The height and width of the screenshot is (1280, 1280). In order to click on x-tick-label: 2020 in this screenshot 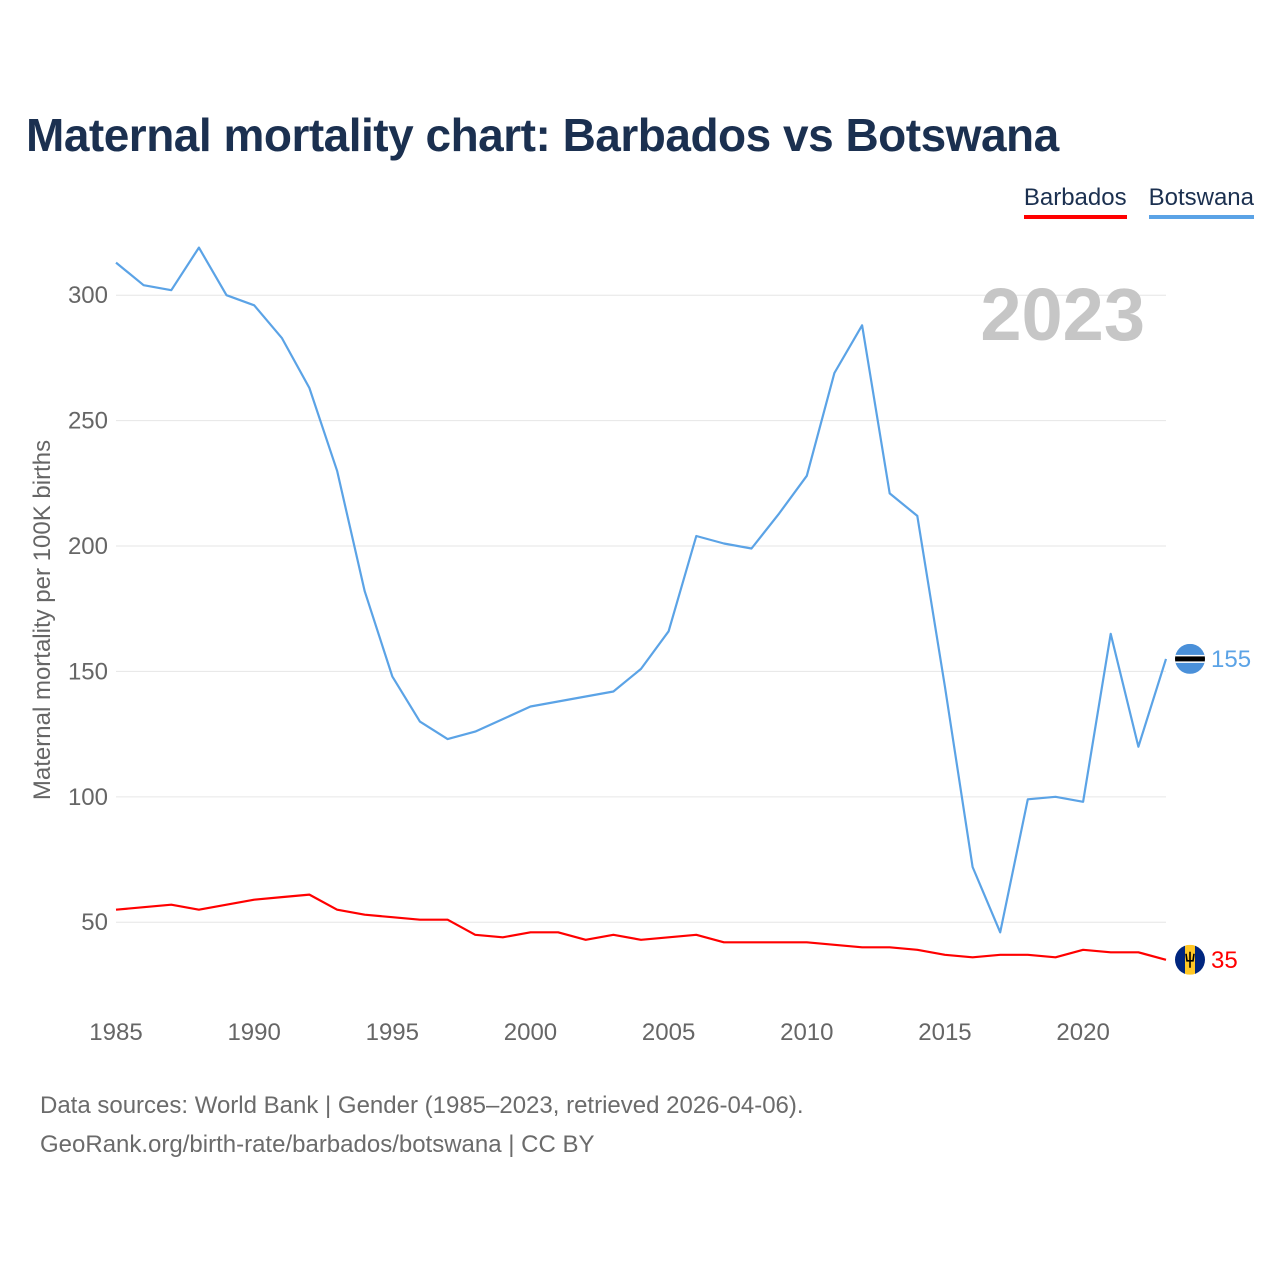, I will do `click(1082, 1032)`.